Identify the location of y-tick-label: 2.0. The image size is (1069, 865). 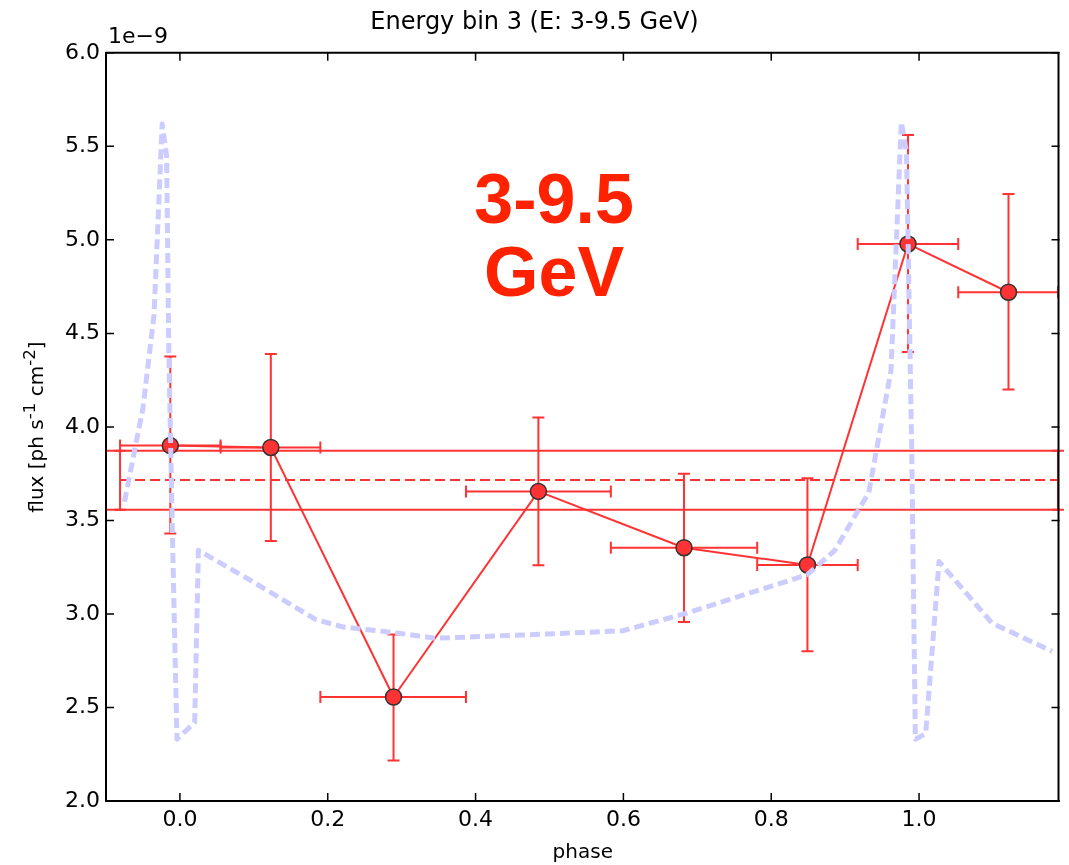
(82, 799).